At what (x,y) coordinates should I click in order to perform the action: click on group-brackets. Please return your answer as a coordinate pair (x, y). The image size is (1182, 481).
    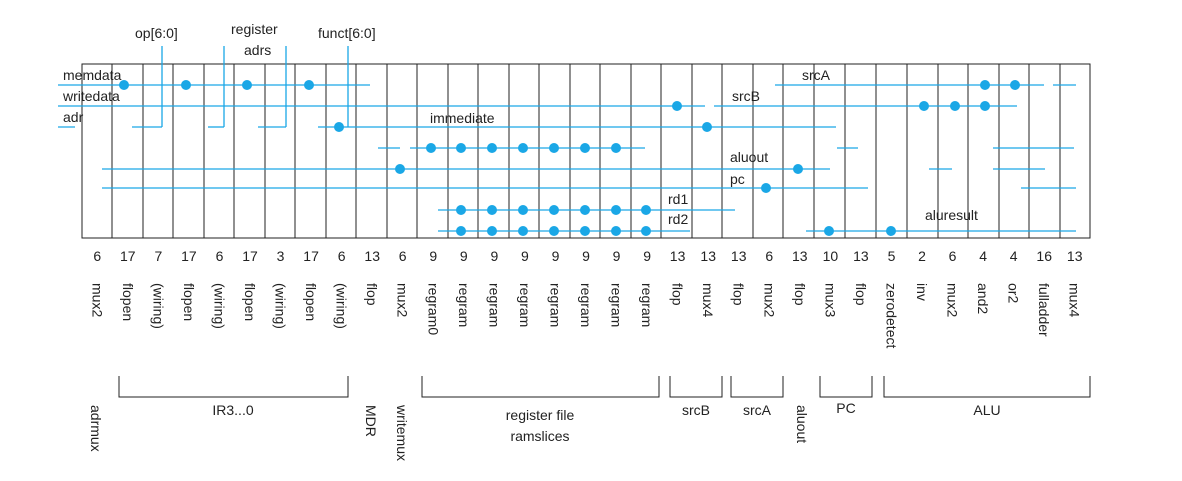
    Looking at the image, I should click on (604, 387).